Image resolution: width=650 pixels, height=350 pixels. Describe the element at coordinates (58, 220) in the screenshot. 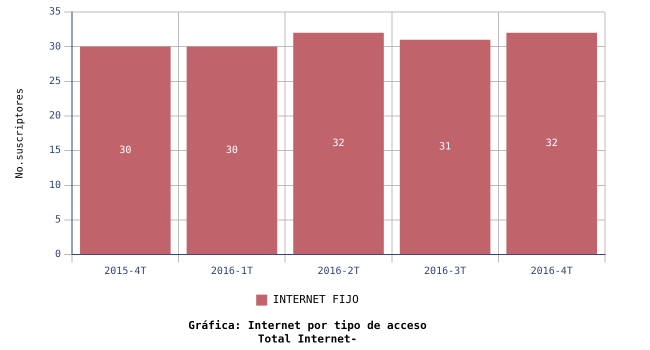

I see `y-tick-label: 5` at that location.